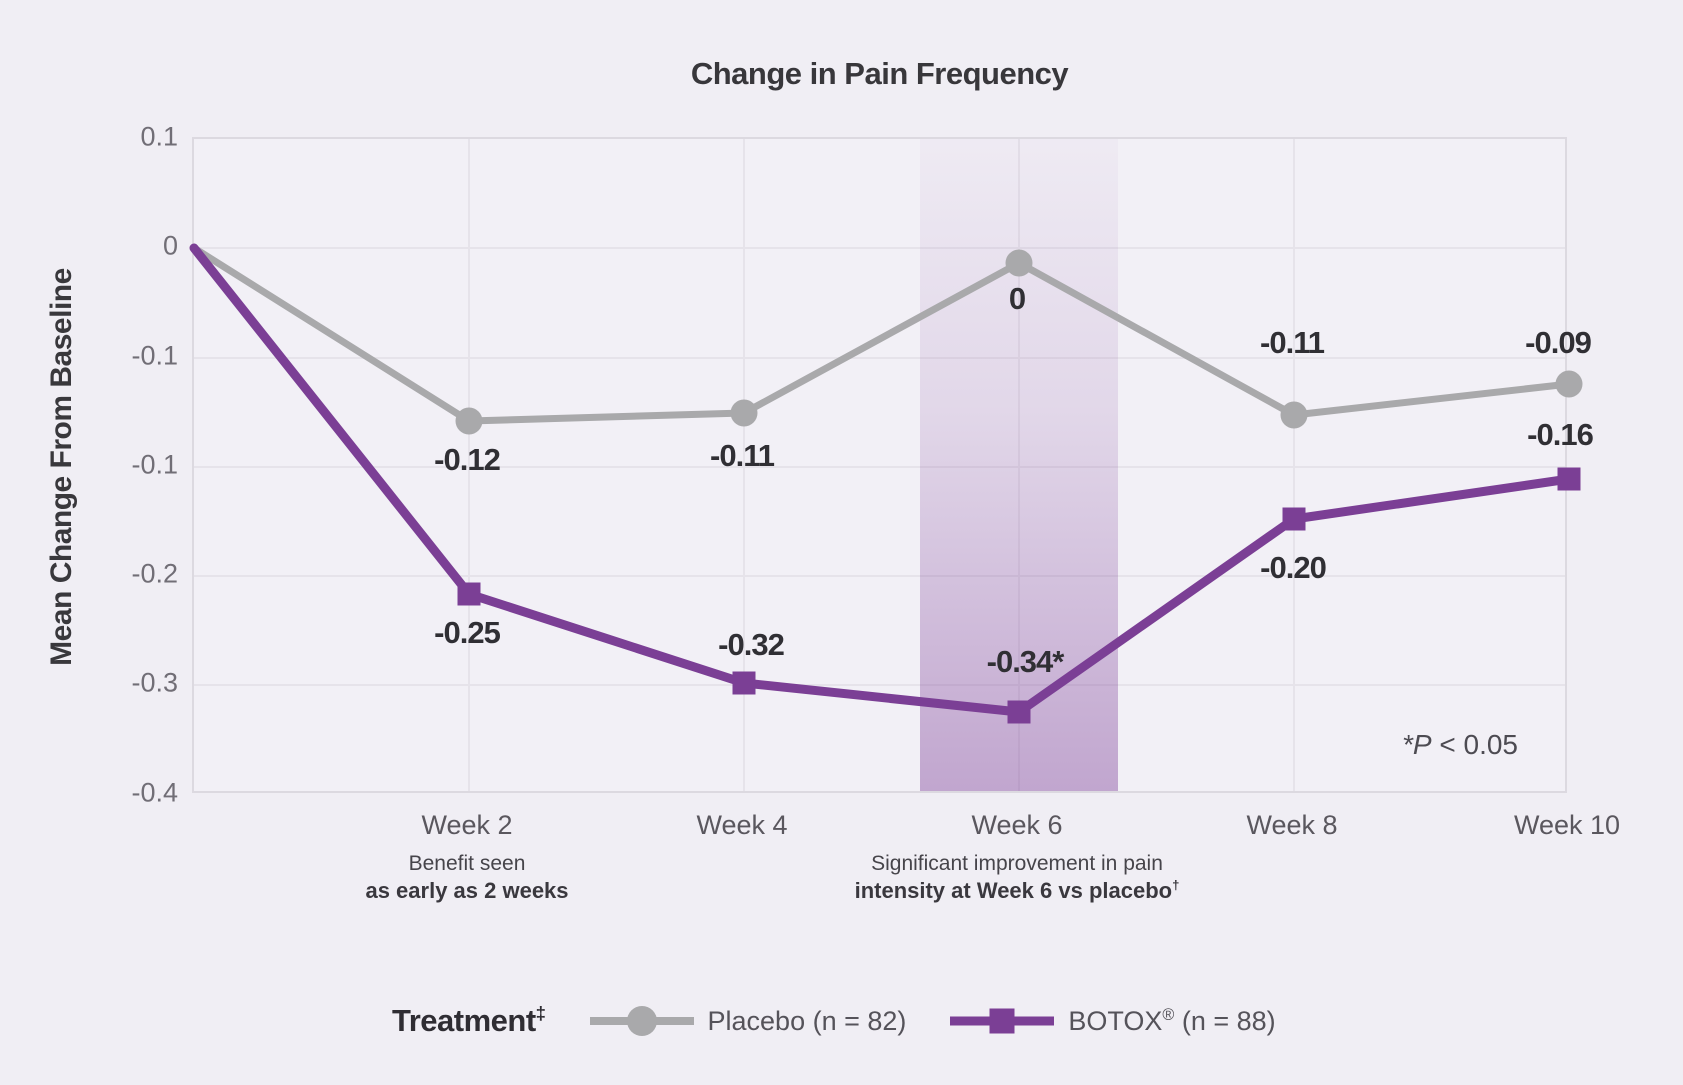  I want to click on point-label: -0.25, so click(467, 632).